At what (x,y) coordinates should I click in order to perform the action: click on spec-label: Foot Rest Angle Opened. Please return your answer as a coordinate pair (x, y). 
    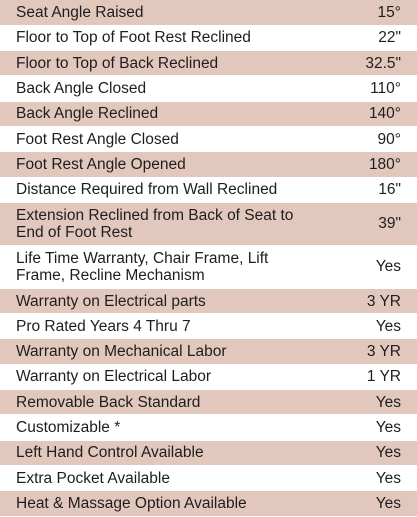
    Looking at the image, I should click on (150, 164).